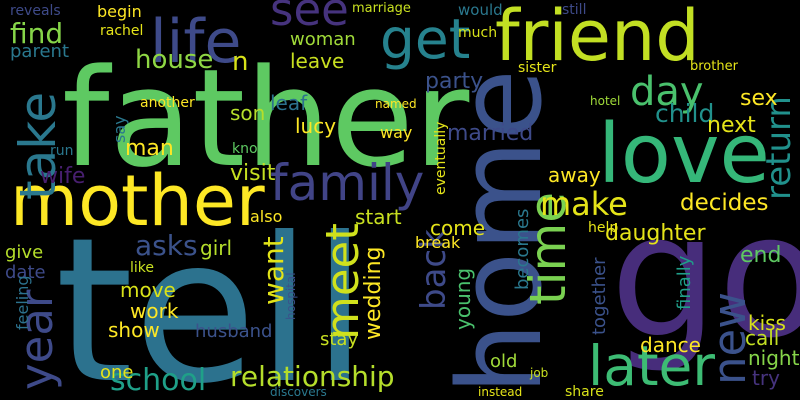  Describe the element at coordinates (724, 203) in the screenshot. I see `word: decides` at that location.